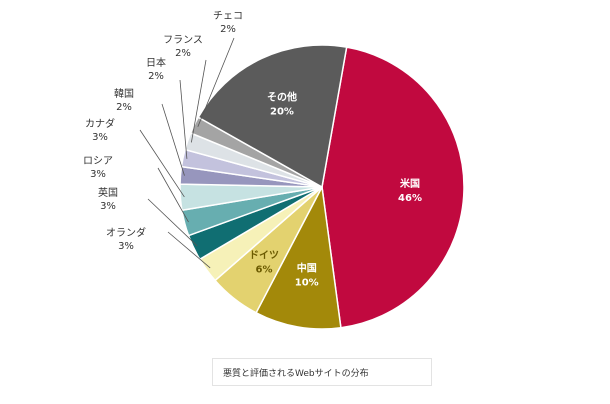 This screenshot has width=610, height=404. I want to click on slice-label-1: 中国, so click(307, 268).